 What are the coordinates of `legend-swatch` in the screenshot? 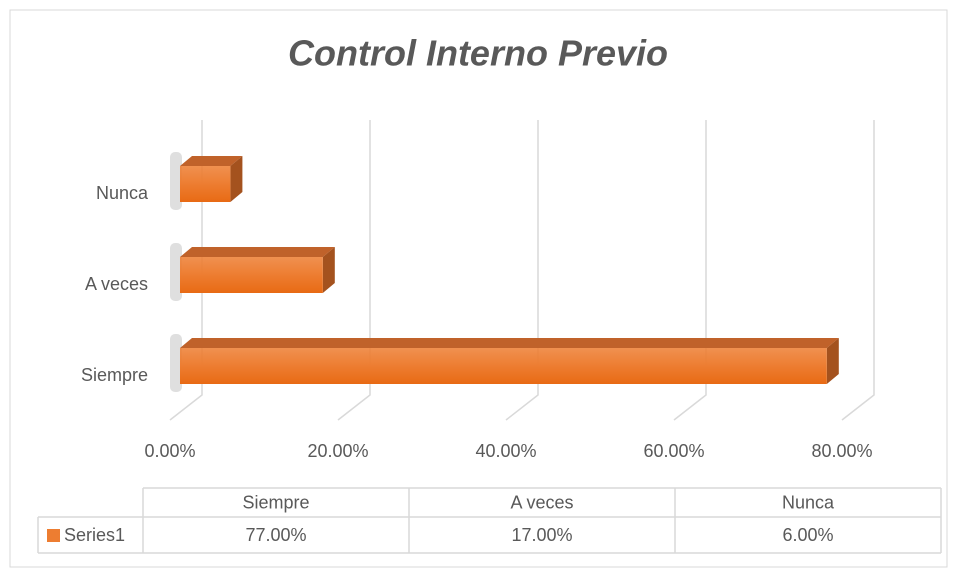 It's located at (53, 535).